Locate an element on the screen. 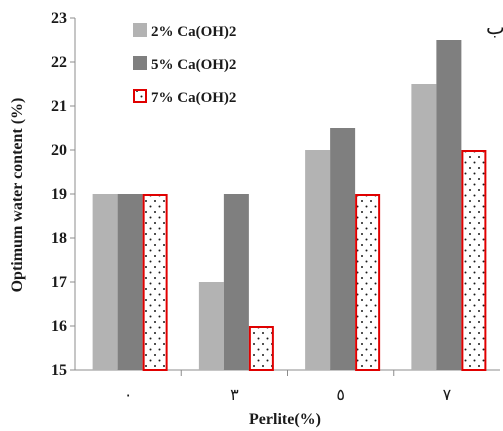 This screenshot has height=431, width=503. y-tick-label: 15 is located at coordinates (59, 370).